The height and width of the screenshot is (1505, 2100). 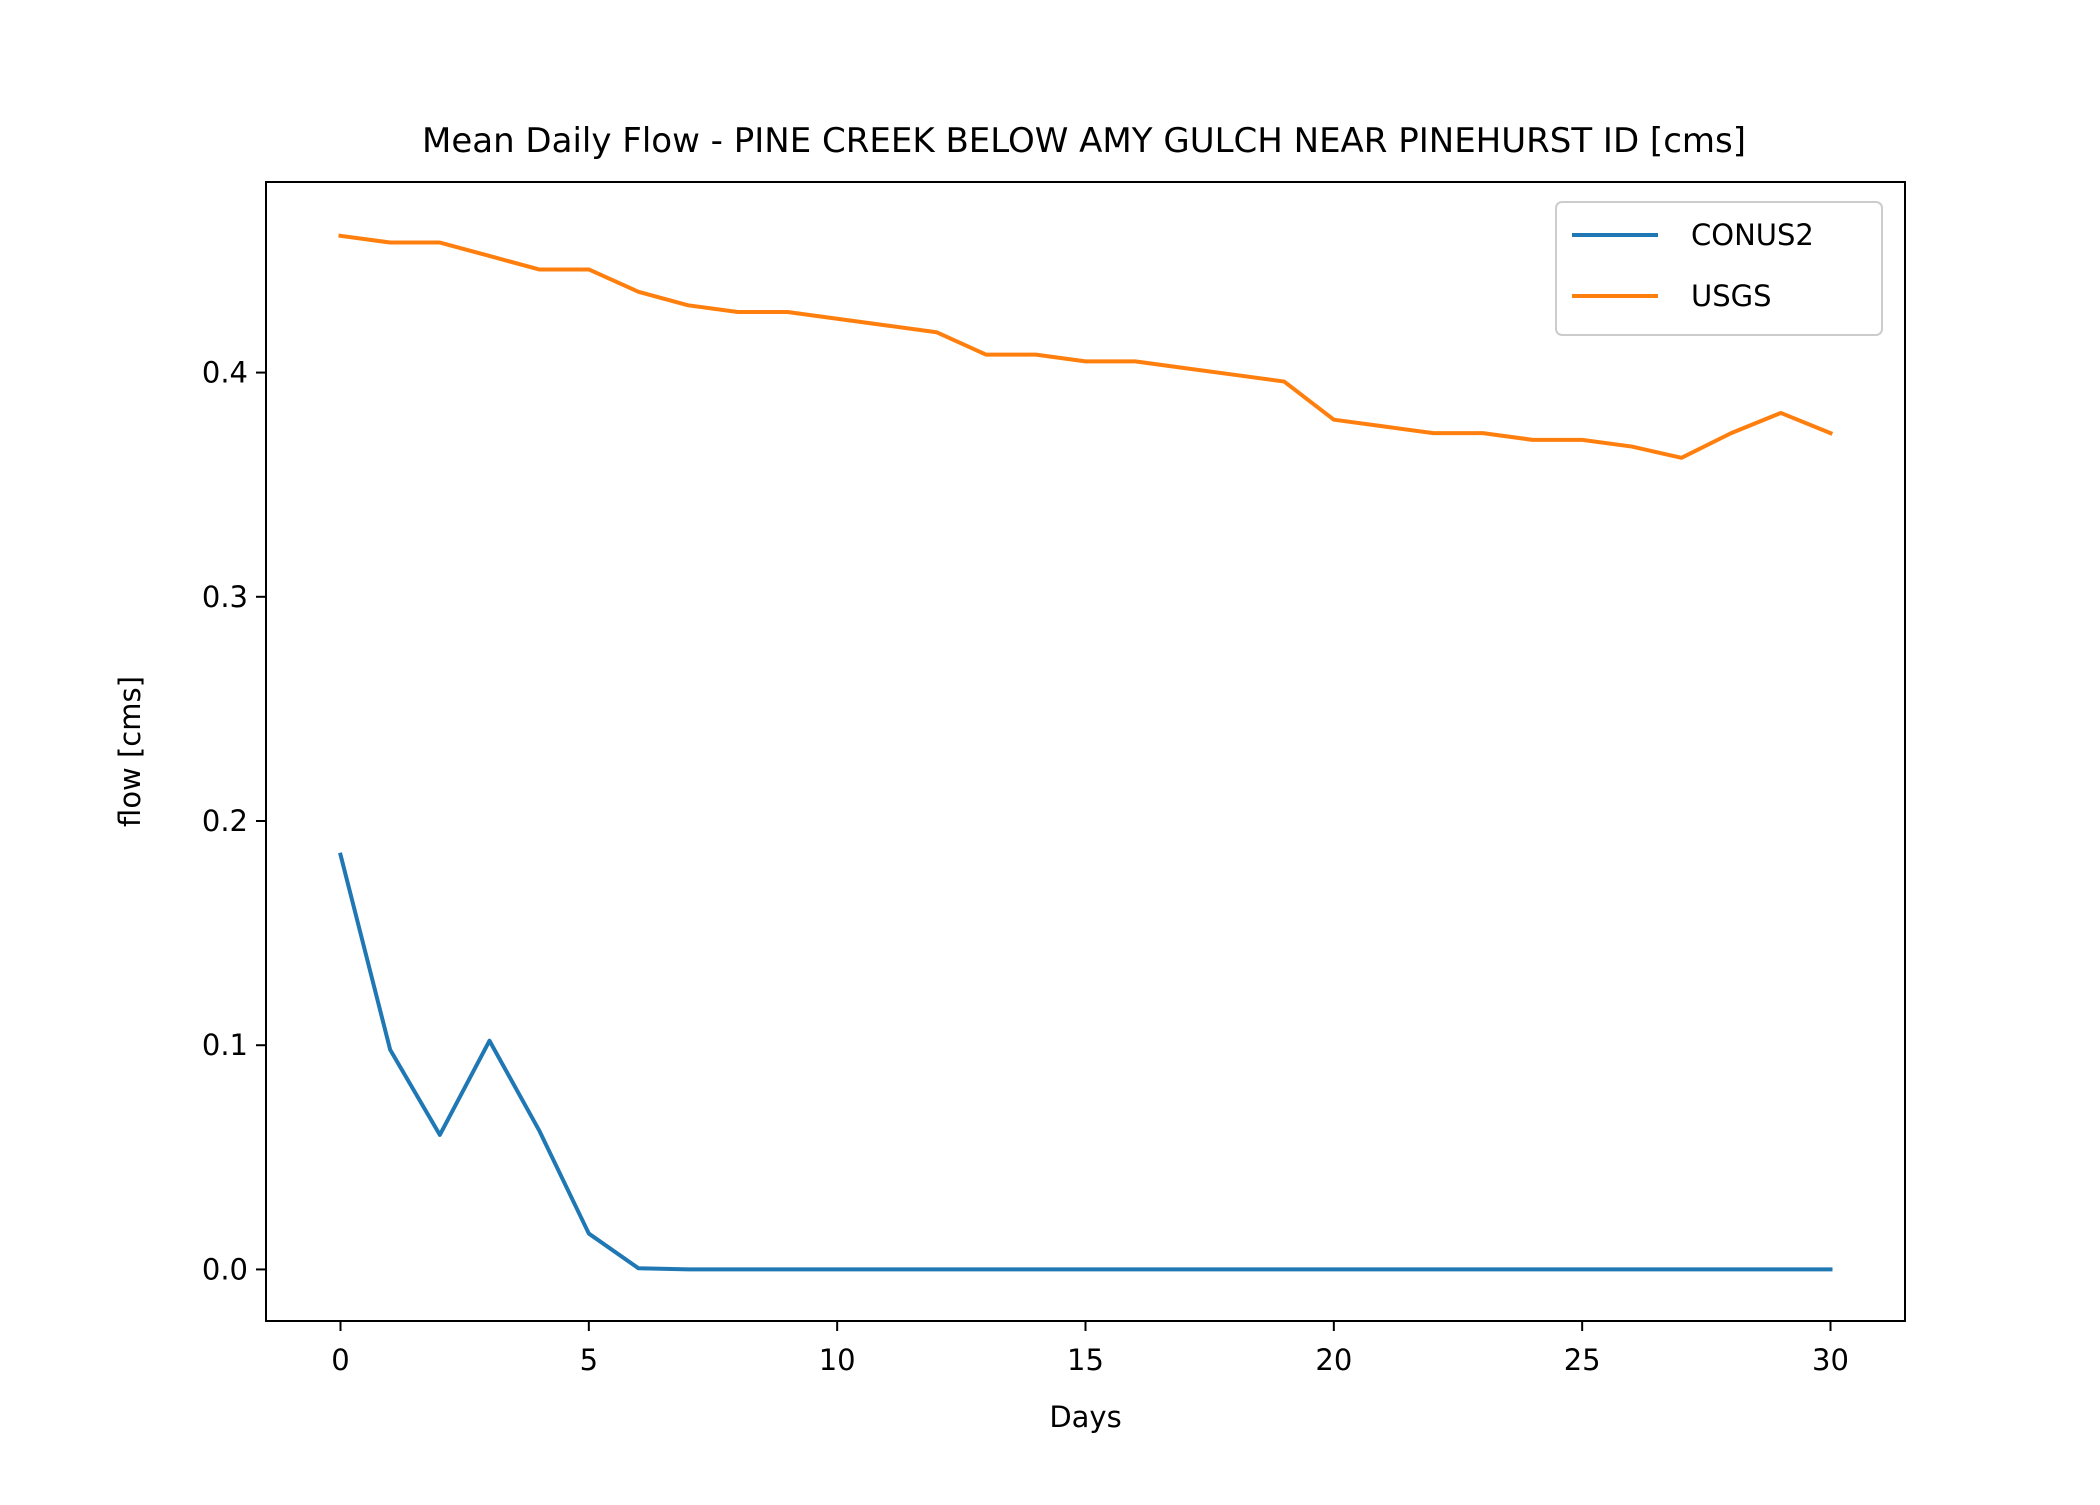 I want to click on legend: CONUS2 USGS, so click(x=1719, y=268).